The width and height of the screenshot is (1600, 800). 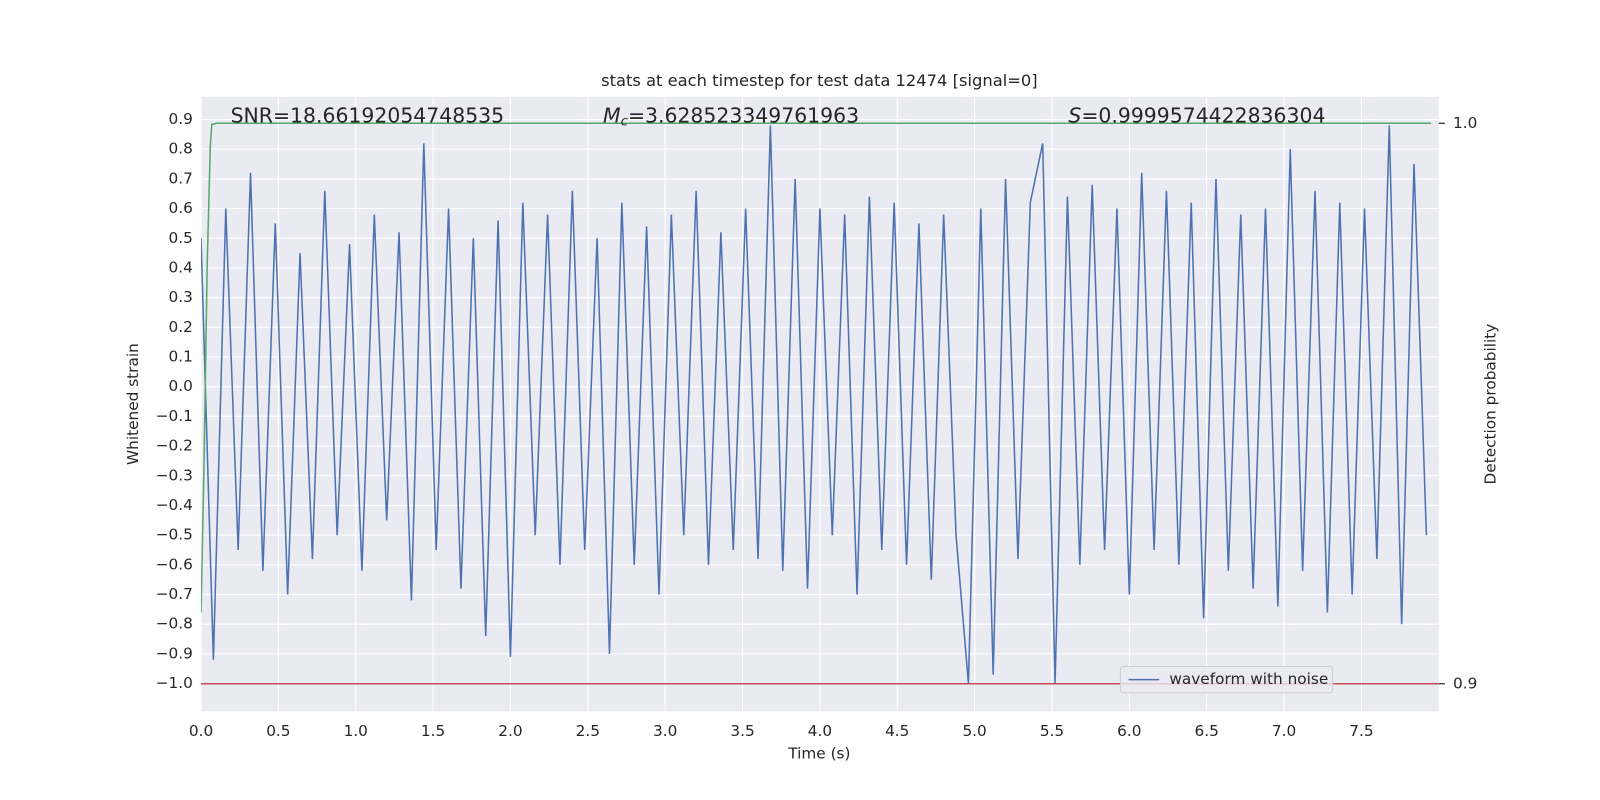 I want to click on snr-annotation: SNR=18.66192054748535, so click(x=368, y=115).